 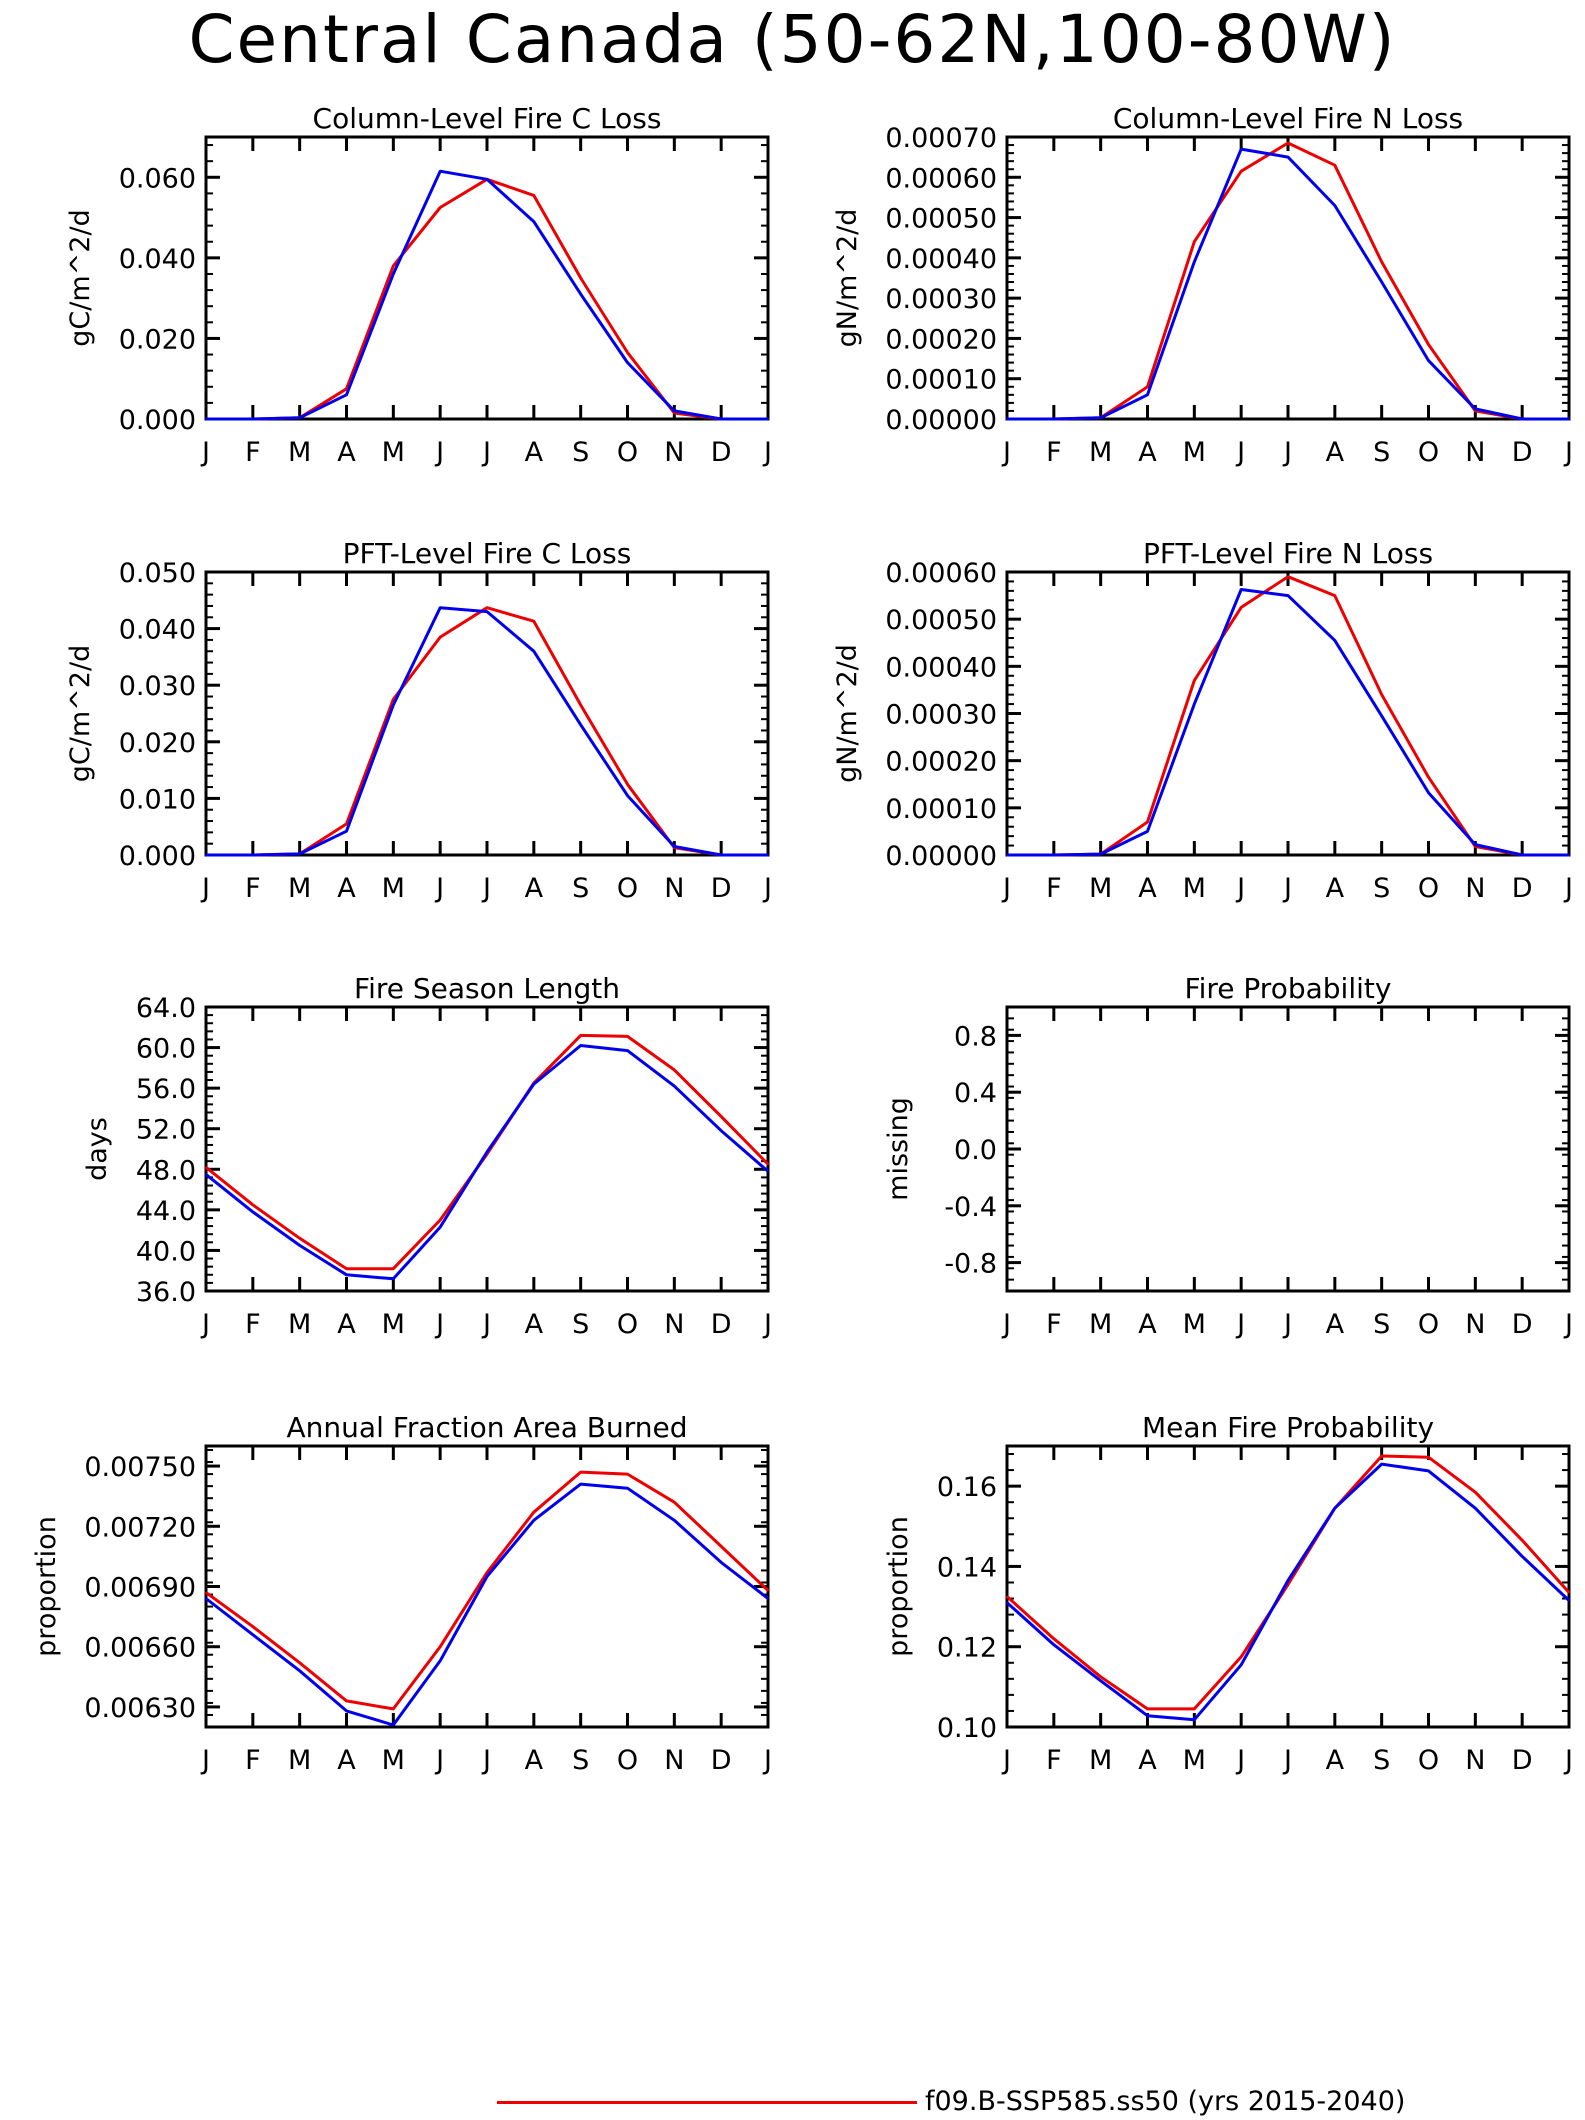 I want to click on y-tick-label: 0.8, so click(x=975, y=1036).